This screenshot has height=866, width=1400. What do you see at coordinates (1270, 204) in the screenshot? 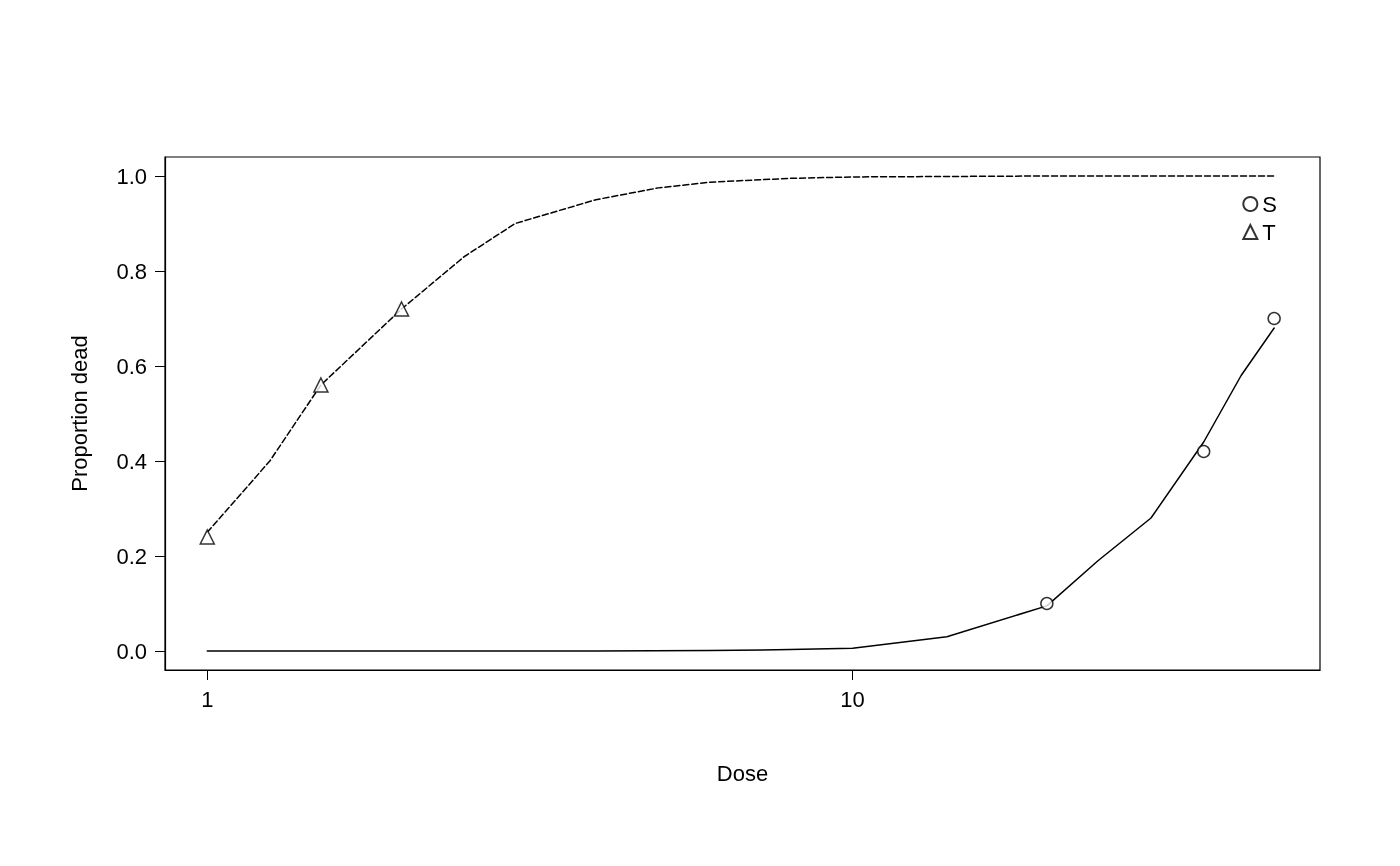
I see `legend-label: S` at bounding box center [1270, 204].